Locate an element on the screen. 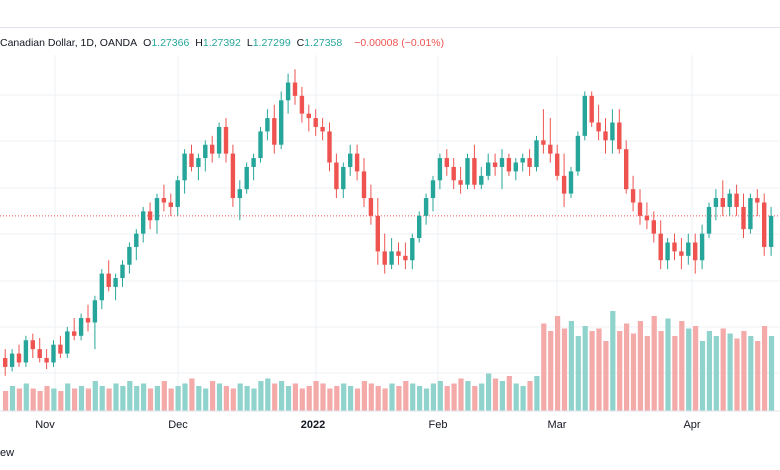 The image size is (780, 470). x-tick-label: Mar is located at coordinates (557, 425).